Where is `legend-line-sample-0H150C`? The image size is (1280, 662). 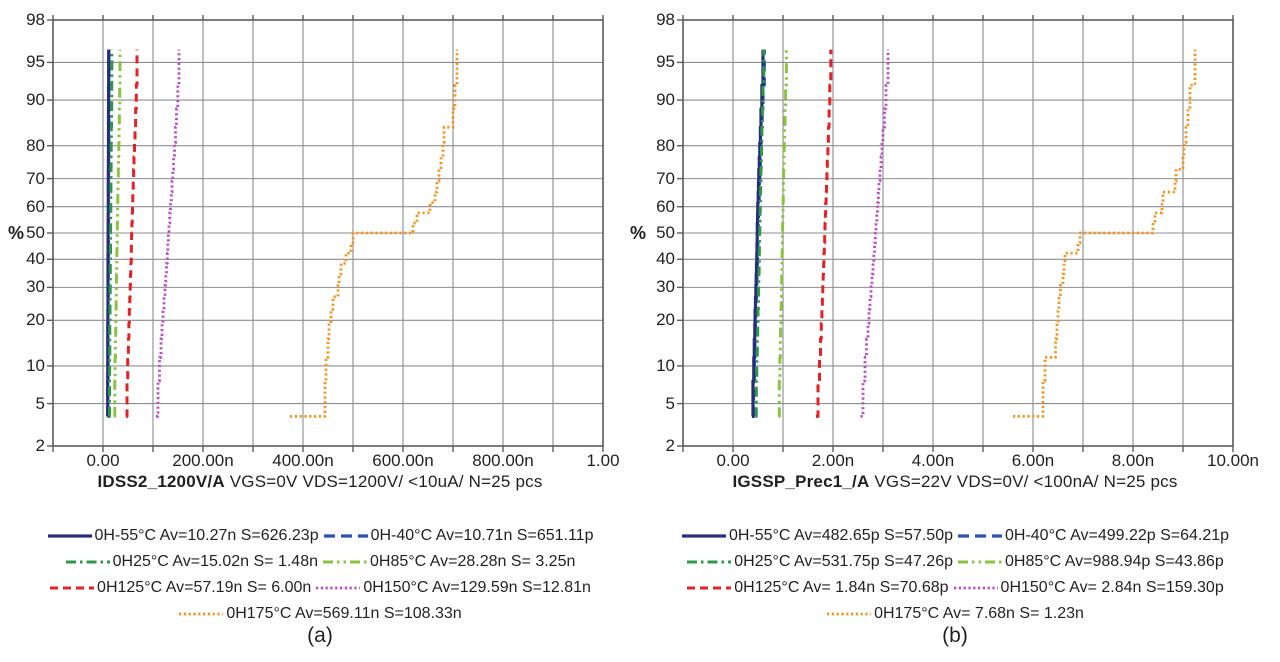
legend-line-sample-0H150C is located at coordinates (975, 587).